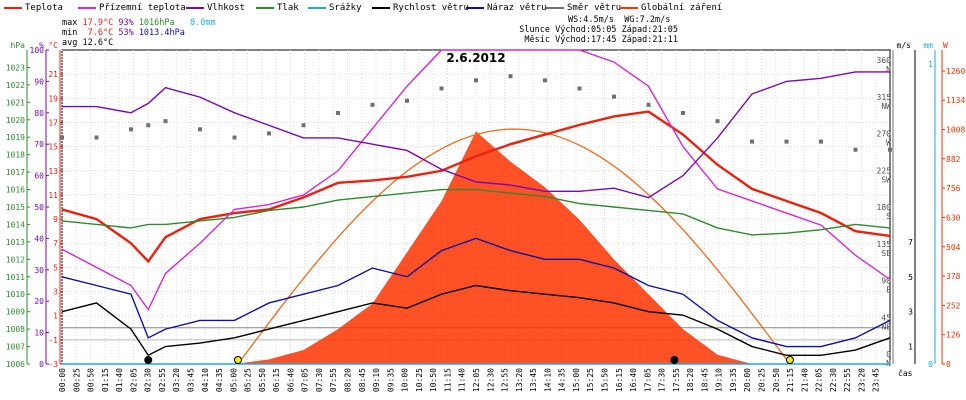  What do you see at coordinates (762, 380) in the screenshot?
I see `x-tick-label: 20:25` at bounding box center [762, 380].